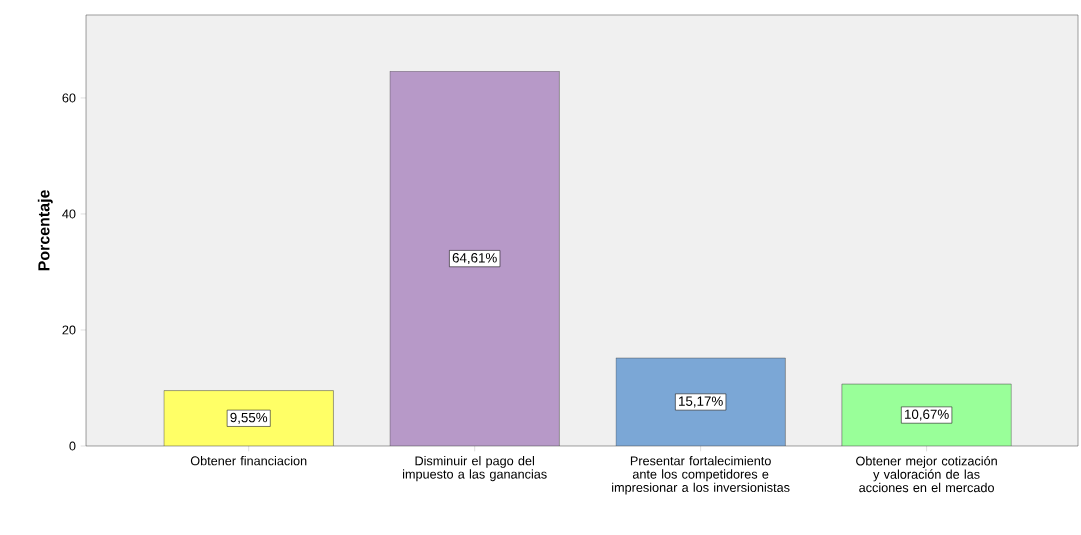  I want to click on data-label: 64,61%, so click(474, 259).